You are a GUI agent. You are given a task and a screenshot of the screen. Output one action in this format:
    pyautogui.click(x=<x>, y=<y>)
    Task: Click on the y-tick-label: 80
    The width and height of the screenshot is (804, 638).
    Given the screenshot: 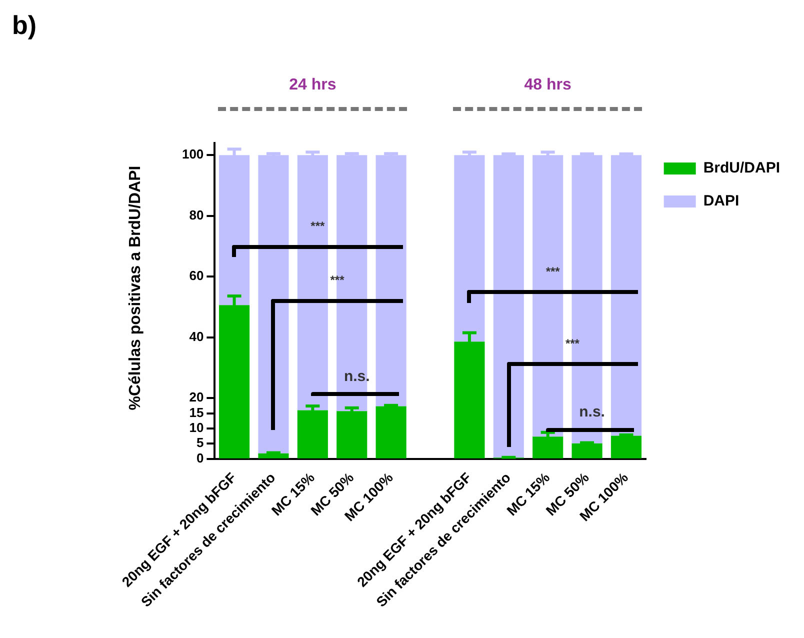 What is the action you would take?
    pyautogui.click(x=196, y=214)
    